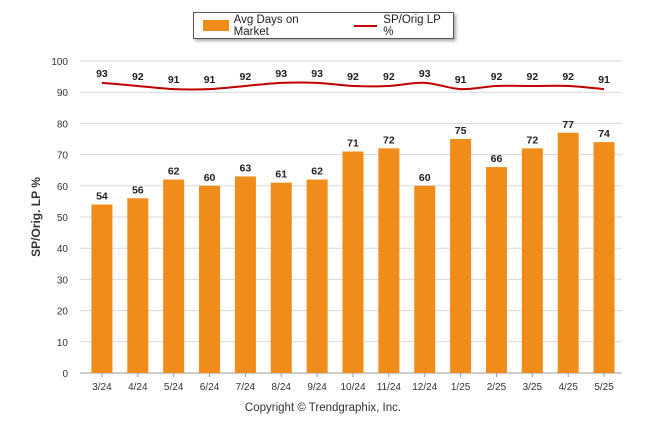 This screenshot has height=434, width=646. What do you see at coordinates (36, 217) in the screenshot?
I see `y-axis-title: SP/Orig. LP %` at bounding box center [36, 217].